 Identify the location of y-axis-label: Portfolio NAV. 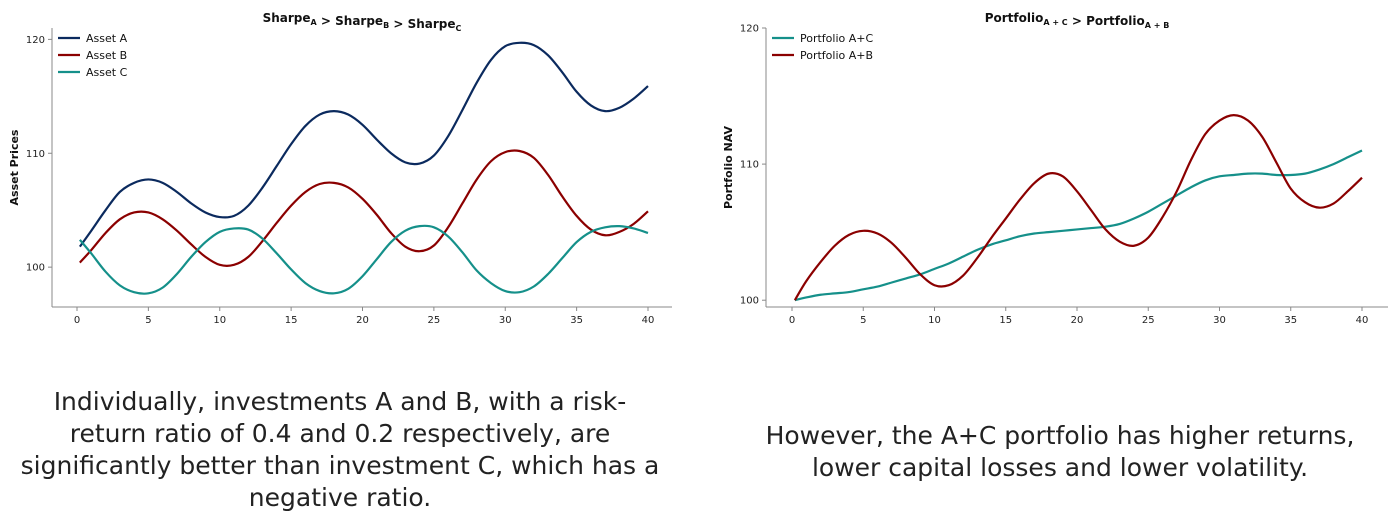
(728, 167).